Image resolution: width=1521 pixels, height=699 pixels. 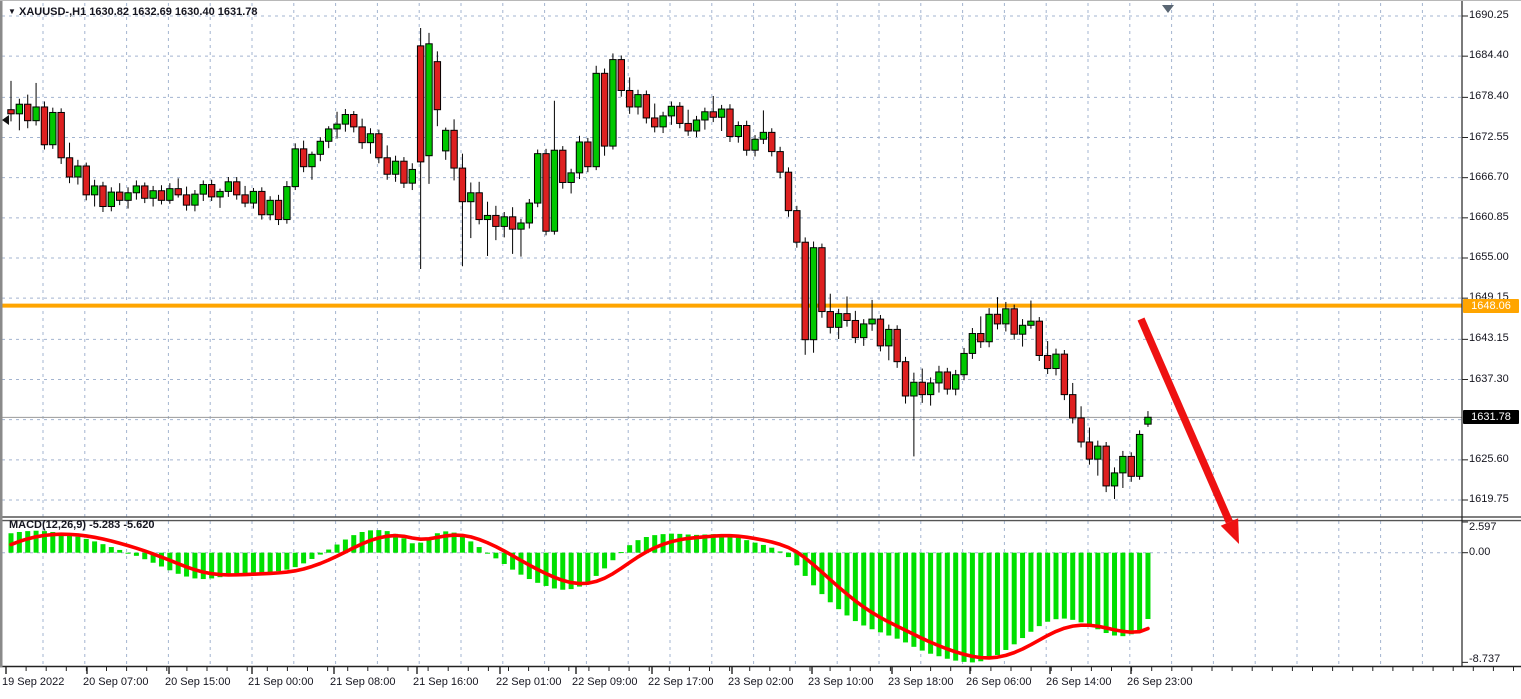 I want to click on macd-scale-label: 2.597, so click(x=1483, y=527).